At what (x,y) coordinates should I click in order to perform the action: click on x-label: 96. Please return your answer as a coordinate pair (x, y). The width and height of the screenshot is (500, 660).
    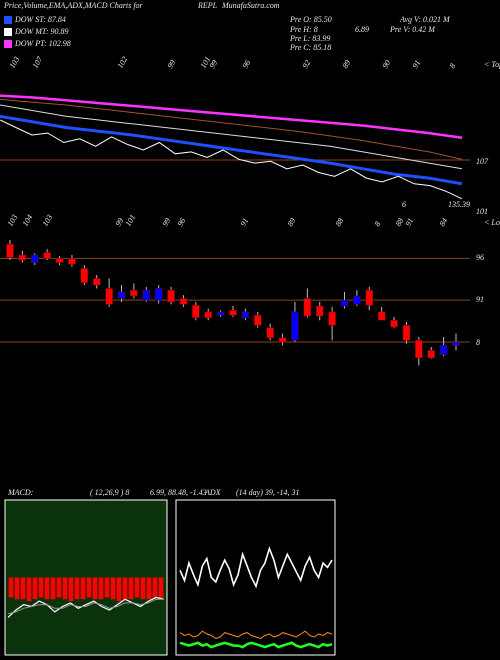
    Looking at the image, I should click on (182, 221).